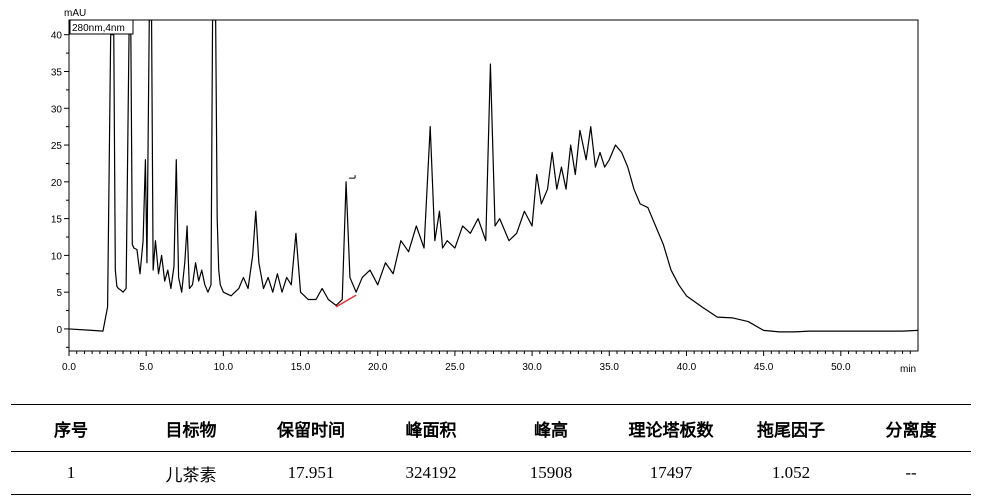 The width and height of the screenshot is (986, 496). What do you see at coordinates (346, 301) in the screenshot?
I see `integration-baseline` at bounding box center [346, 301].